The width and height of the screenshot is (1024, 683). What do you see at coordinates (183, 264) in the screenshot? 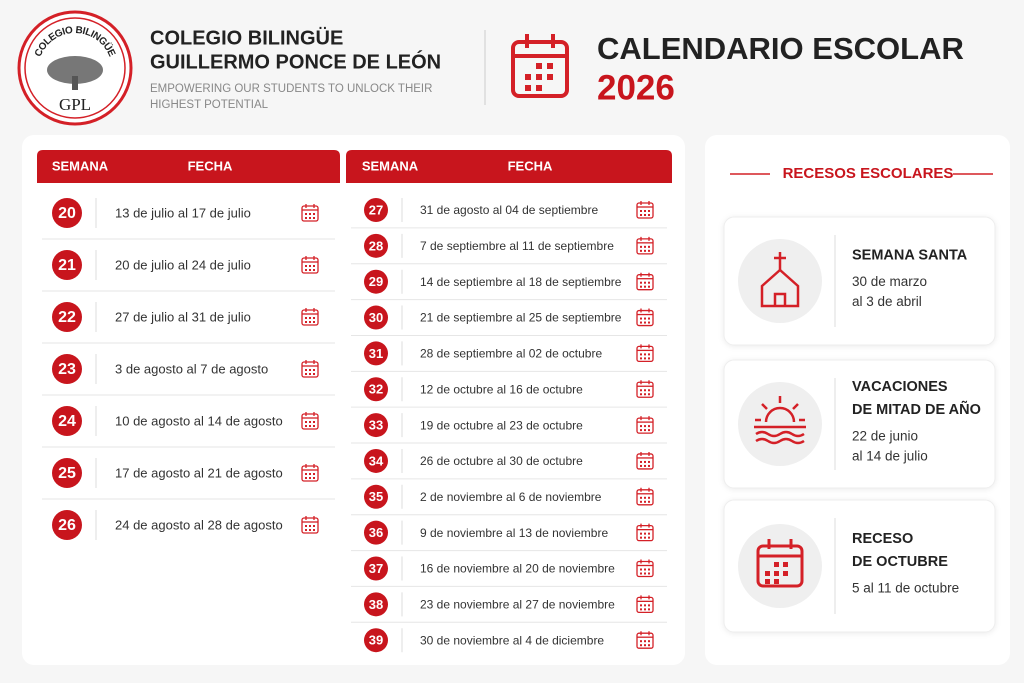
I see `week-dates: 20 de julio al 24 de julio` at bounding box center [183, 264].